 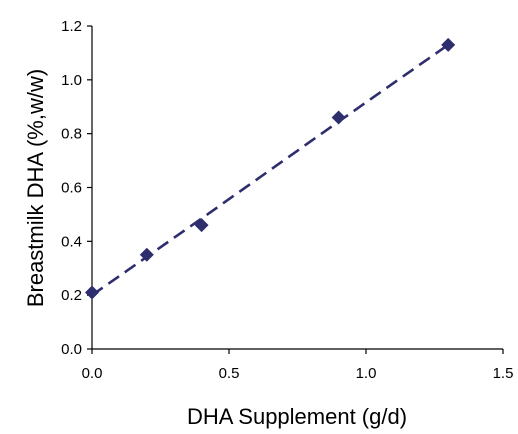 I want to click on y-axis-title: Breastmilk DHA (%,w/w), so click(x=35, y=188).